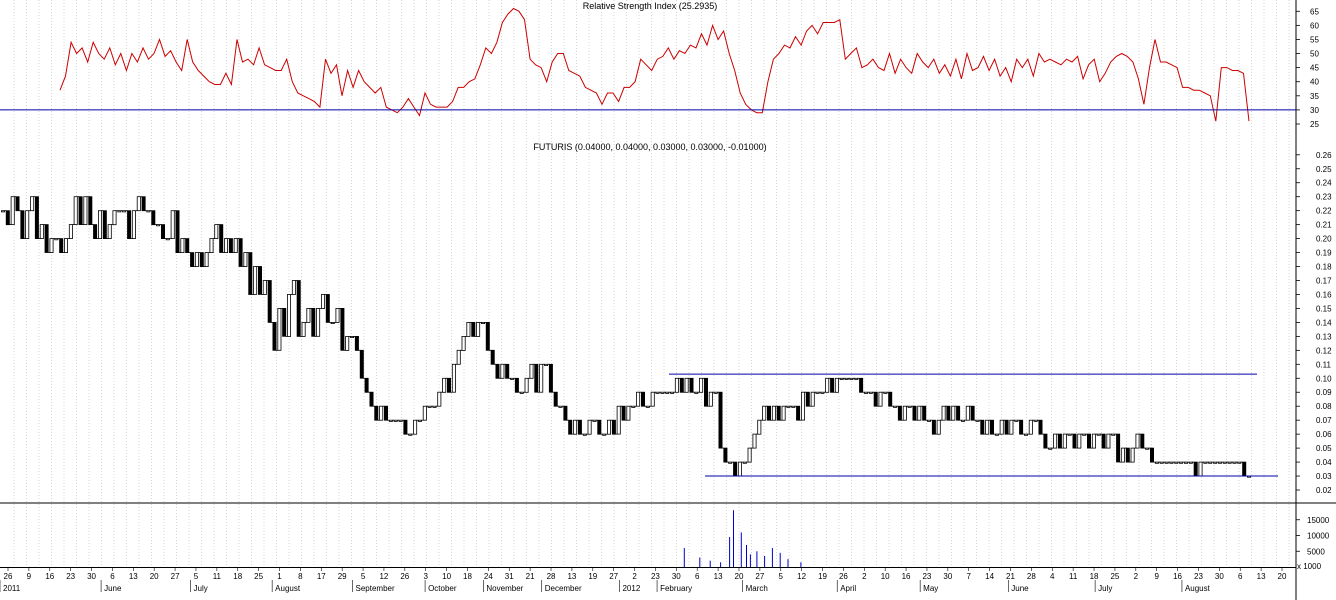  What do you see at coordinates (321, 576) in the screenshot?
I see `day-label: 17` at bounding box center [321, 576].